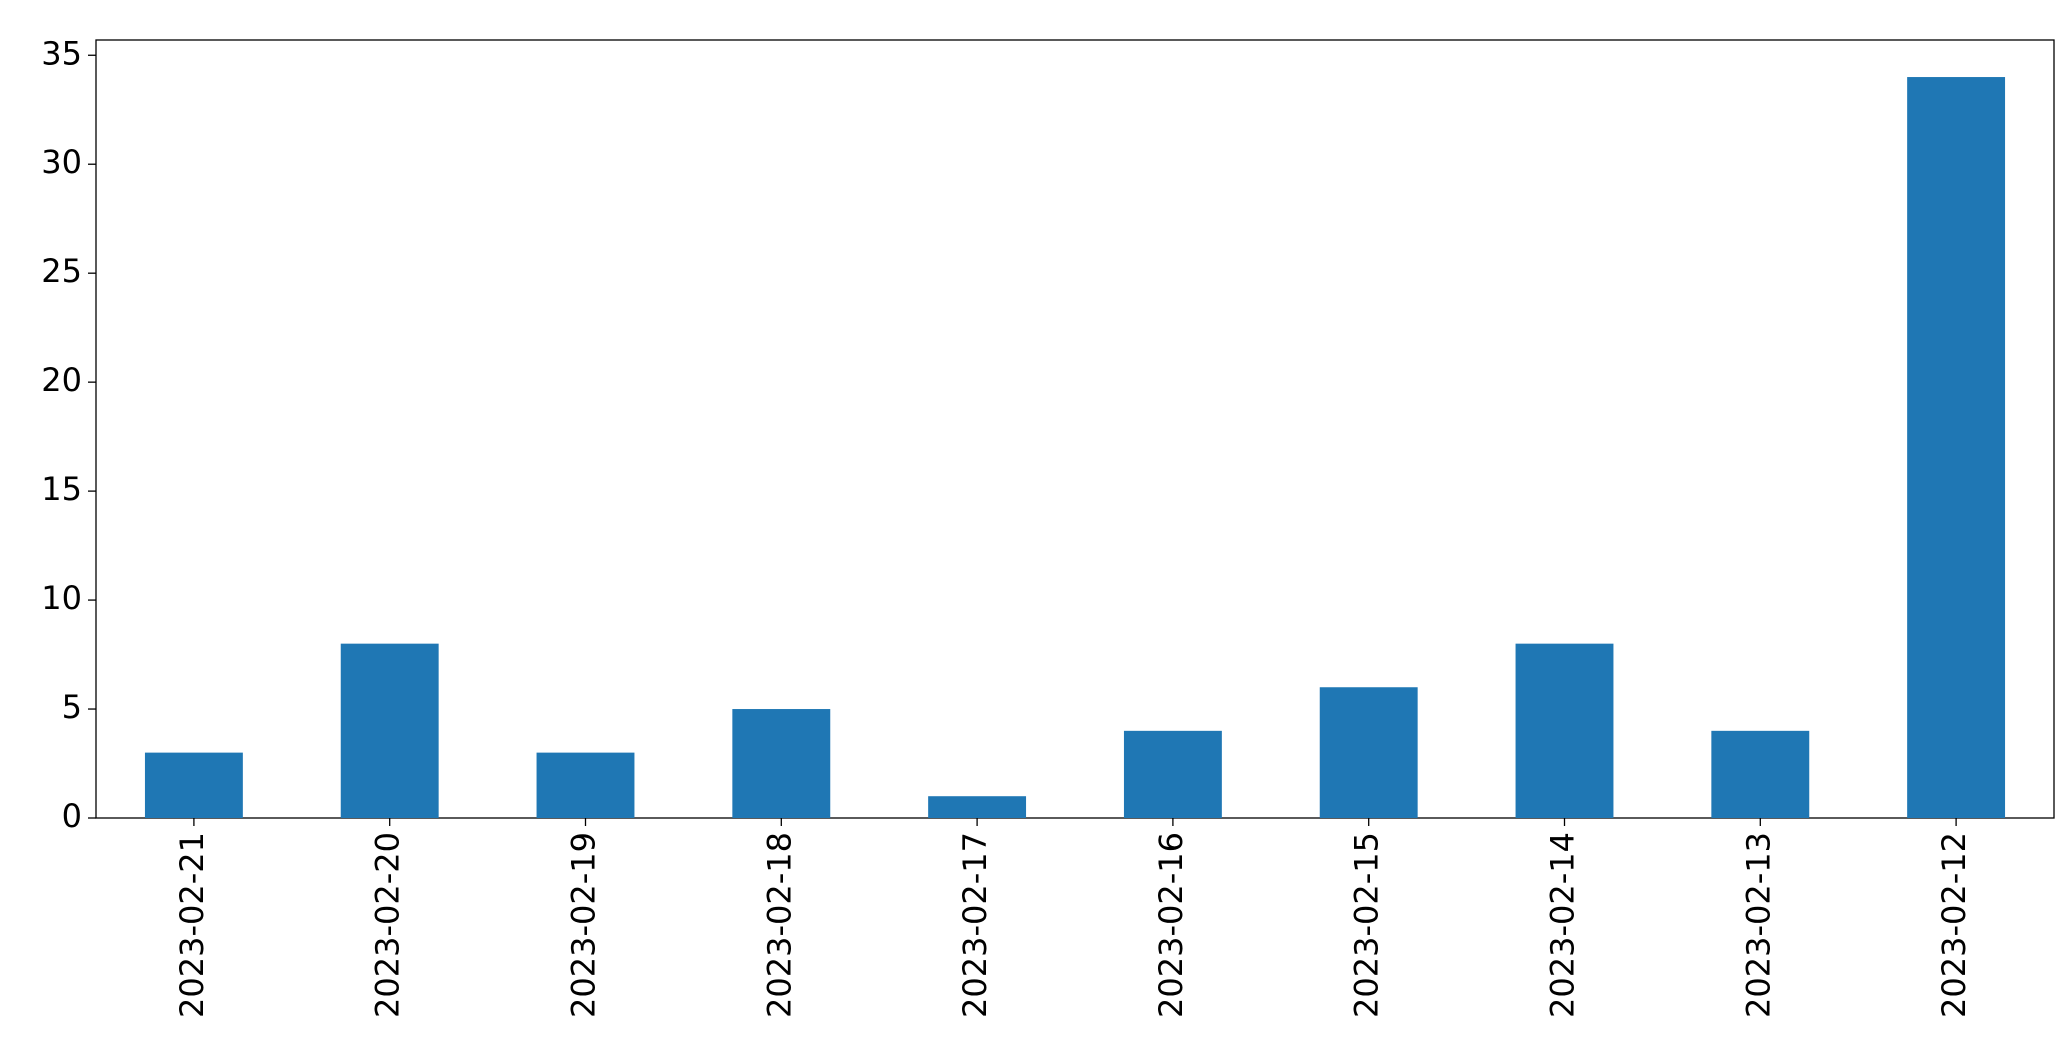  Describe the element at coordinates (61, 489) in the screenshot. I see `y-tick-label: 15` at that location.